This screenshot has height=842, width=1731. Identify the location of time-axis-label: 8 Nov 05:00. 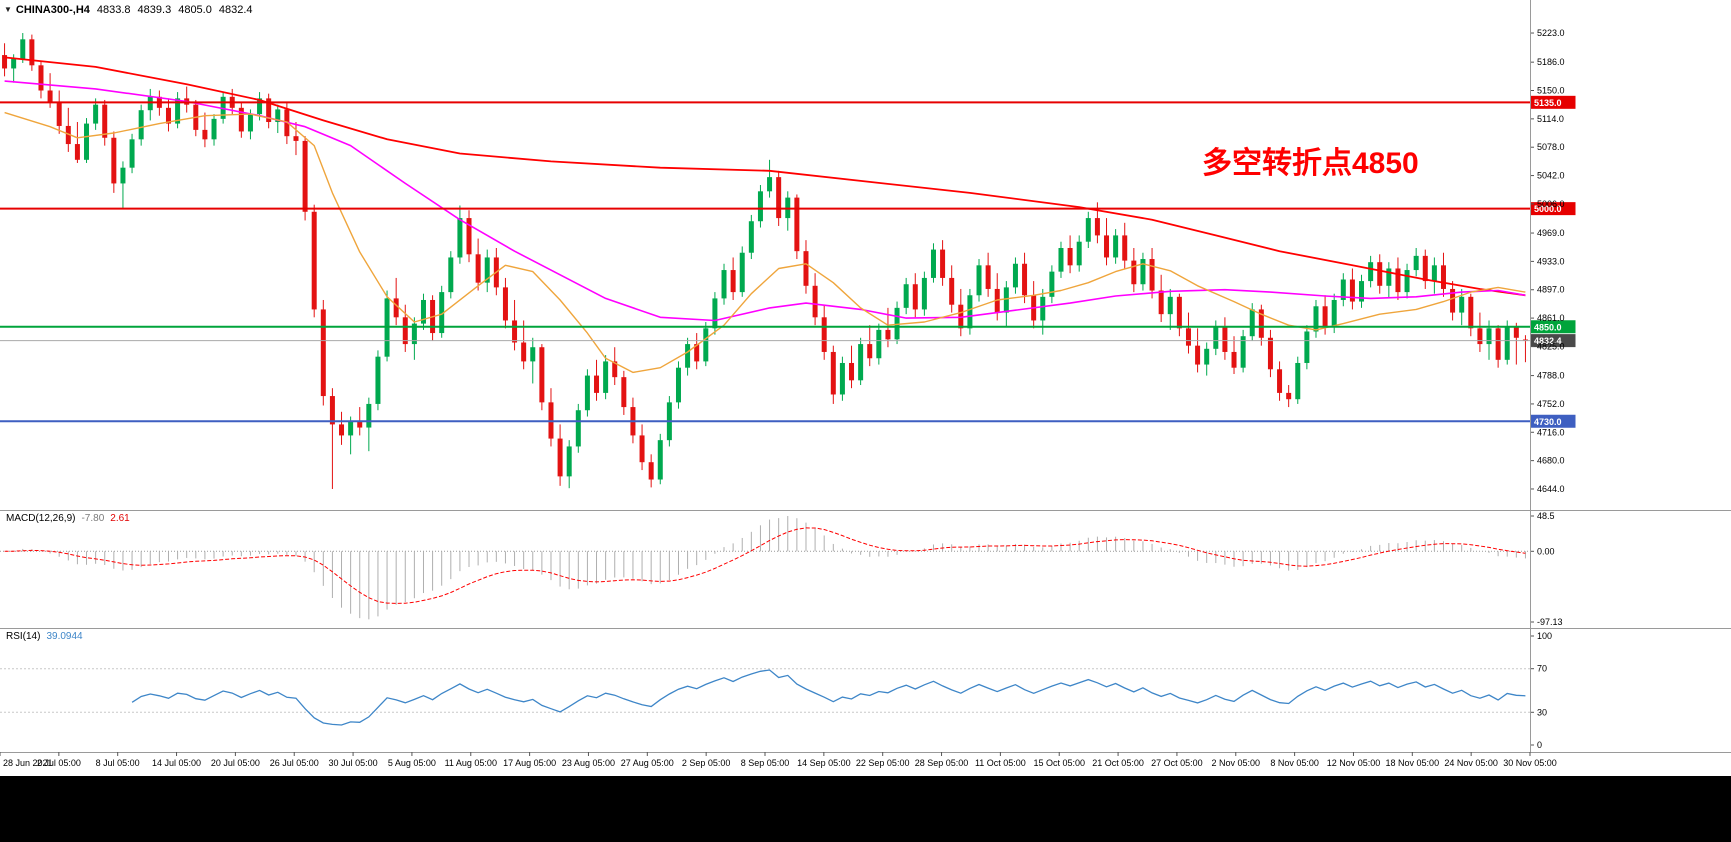
(1294, 763).